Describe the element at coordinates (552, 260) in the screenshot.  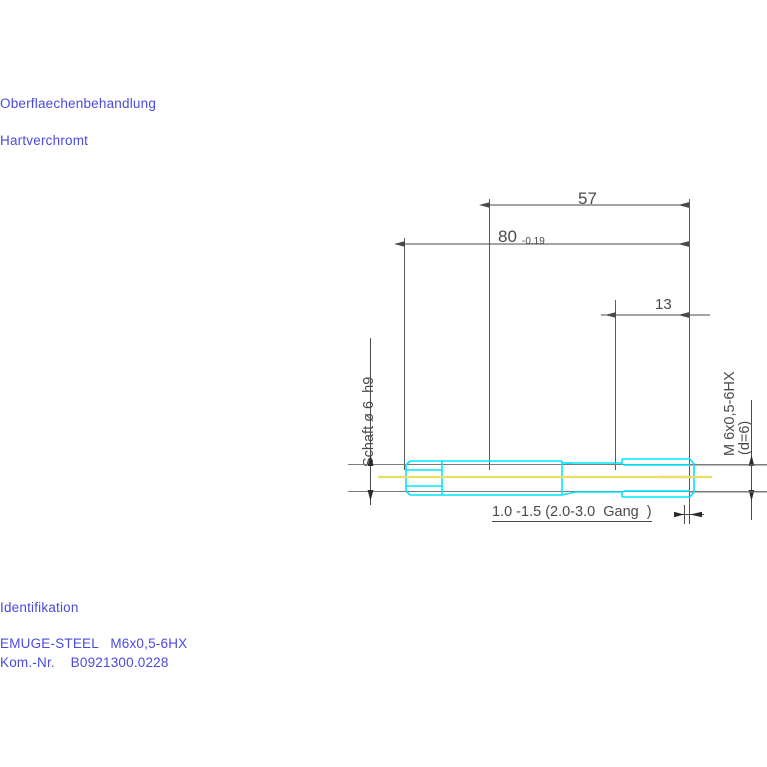
I see `dimension-lines` at that location.